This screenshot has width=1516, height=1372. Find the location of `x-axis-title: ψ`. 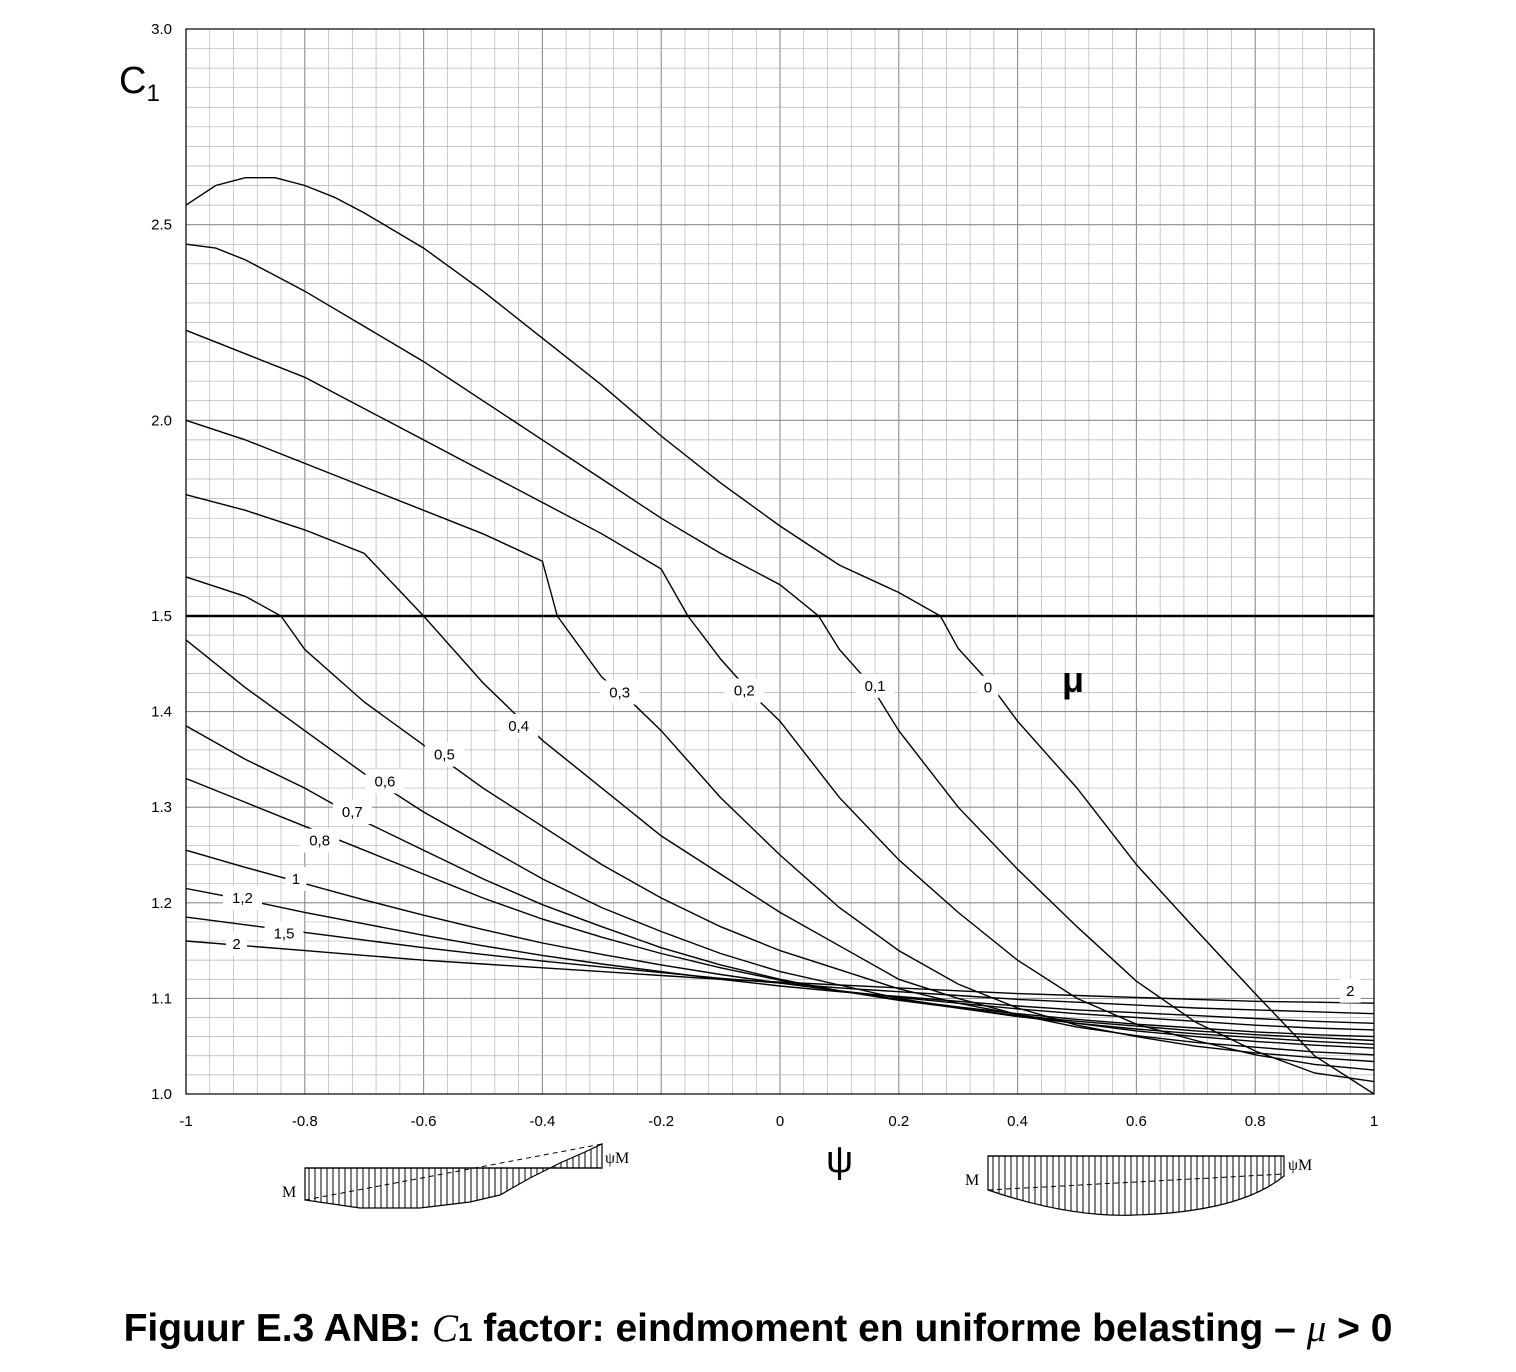

x-axis-title: ψ is located at coordinates (839, 1160).